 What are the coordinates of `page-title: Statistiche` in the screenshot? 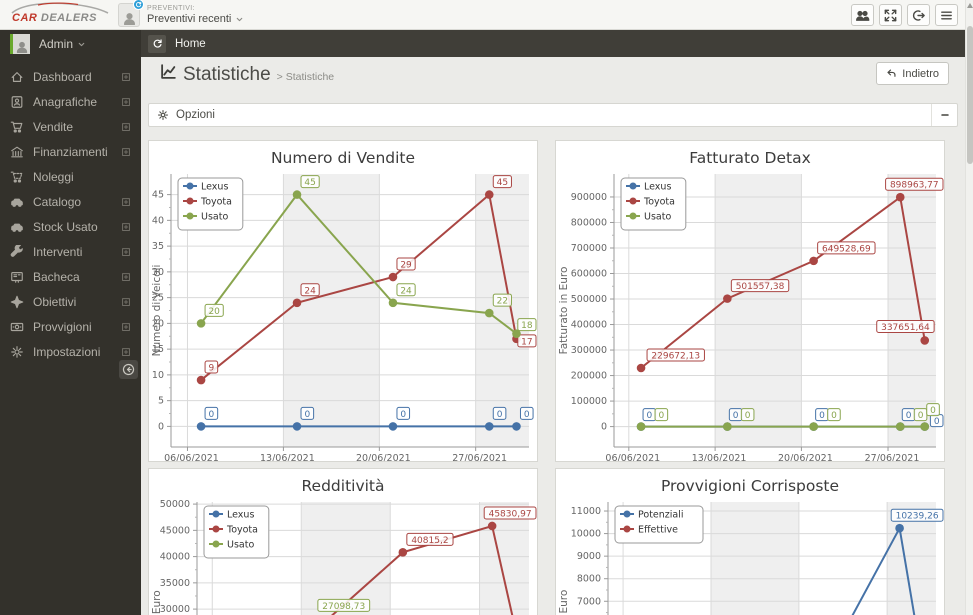 It's located at (227, 74).